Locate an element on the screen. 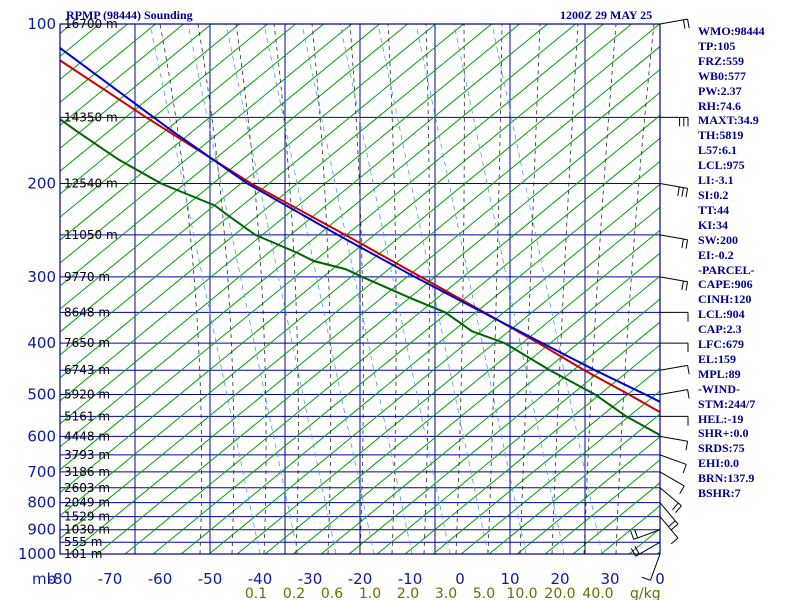  index-item: BRN:137.9 is located at coordinates (726, 478).